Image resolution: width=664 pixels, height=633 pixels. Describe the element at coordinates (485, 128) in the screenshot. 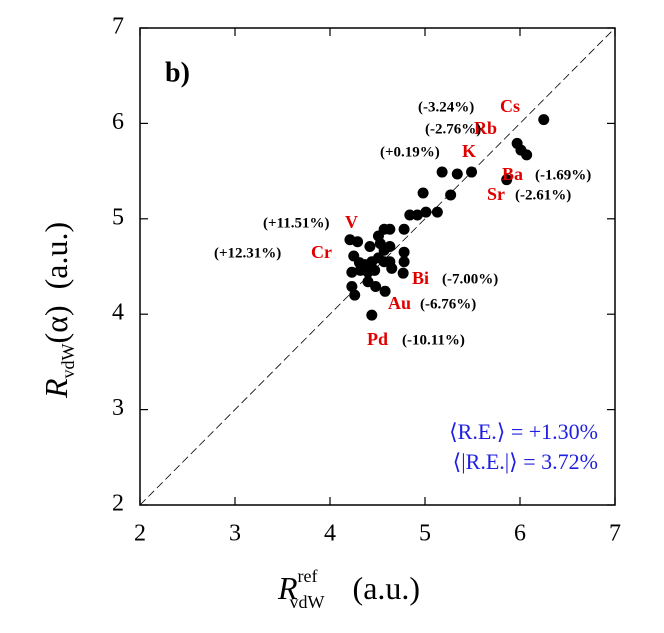

I see `element-label: Rb` at that location.